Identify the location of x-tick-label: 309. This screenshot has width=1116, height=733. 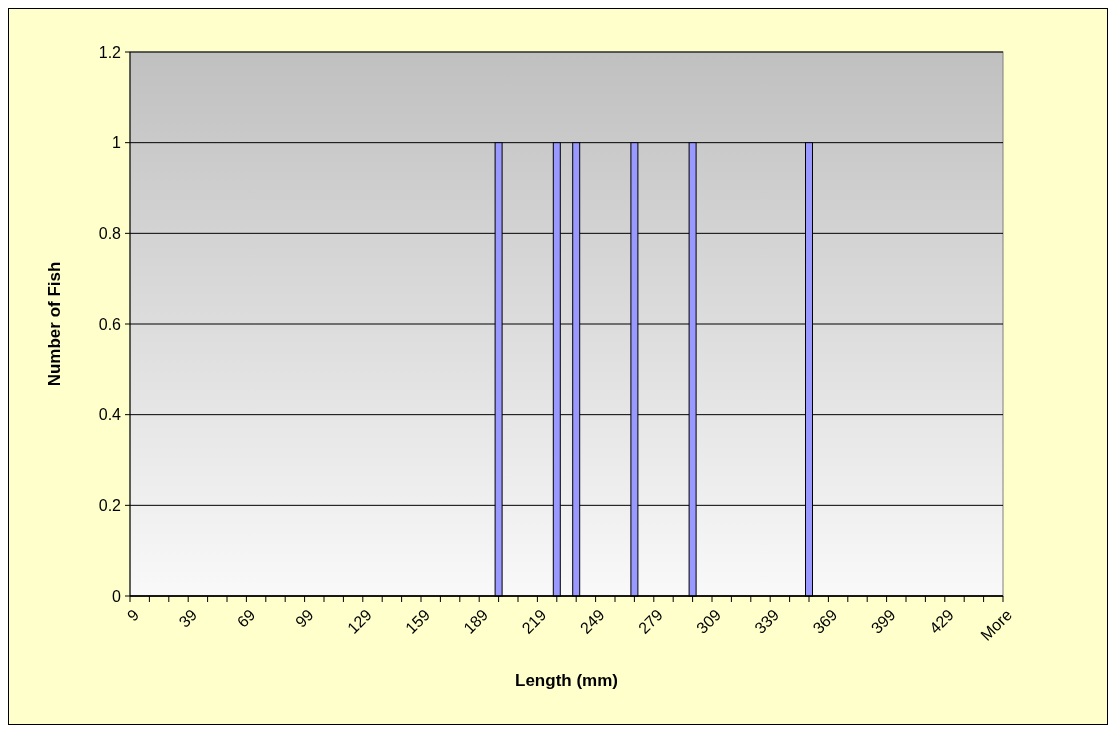
(709, 621).